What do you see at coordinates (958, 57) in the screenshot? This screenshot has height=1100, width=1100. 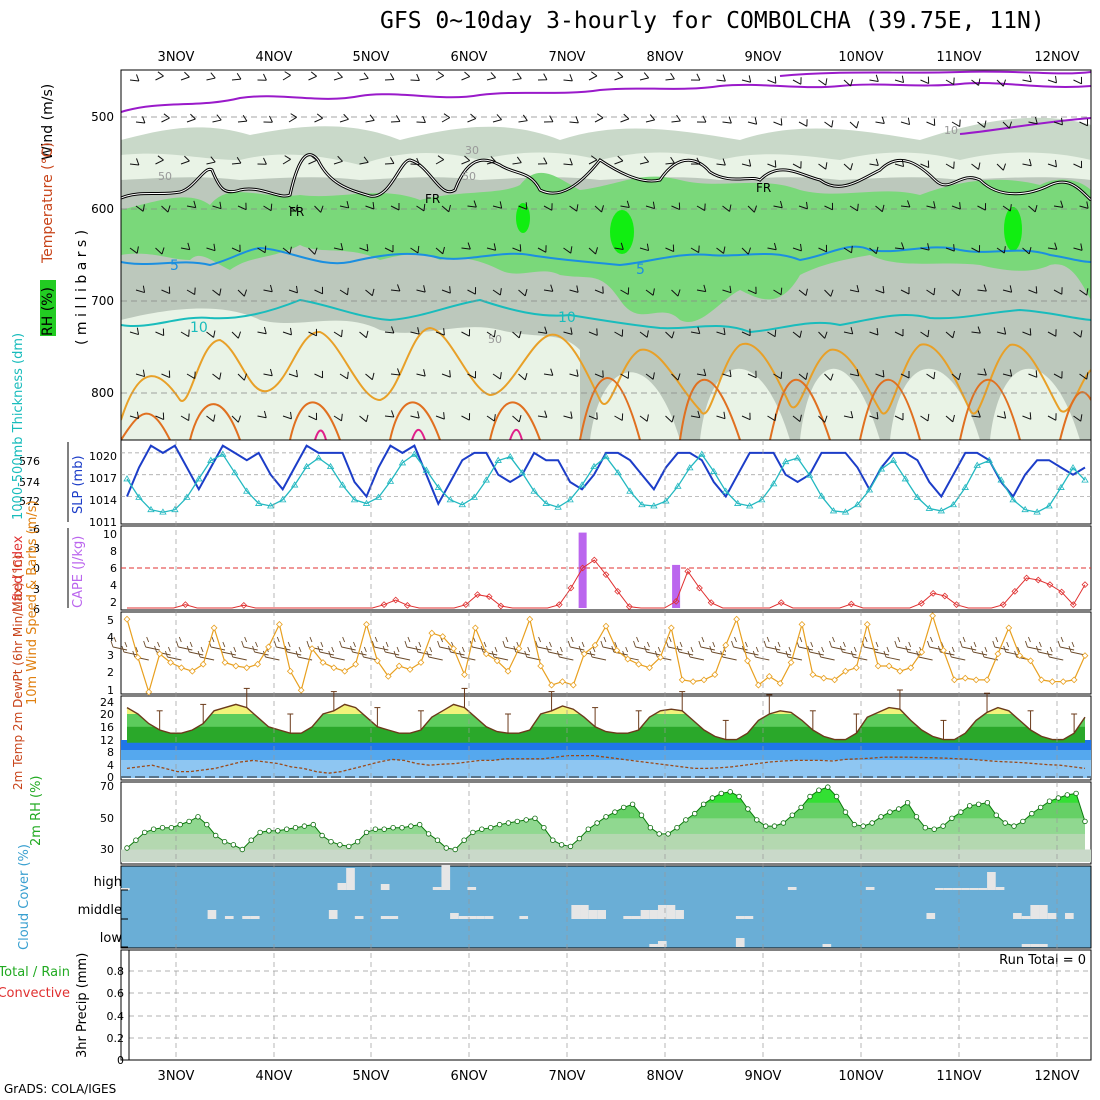 I see `x-tick-label: 11NOV` at bounding box center [958, 57].